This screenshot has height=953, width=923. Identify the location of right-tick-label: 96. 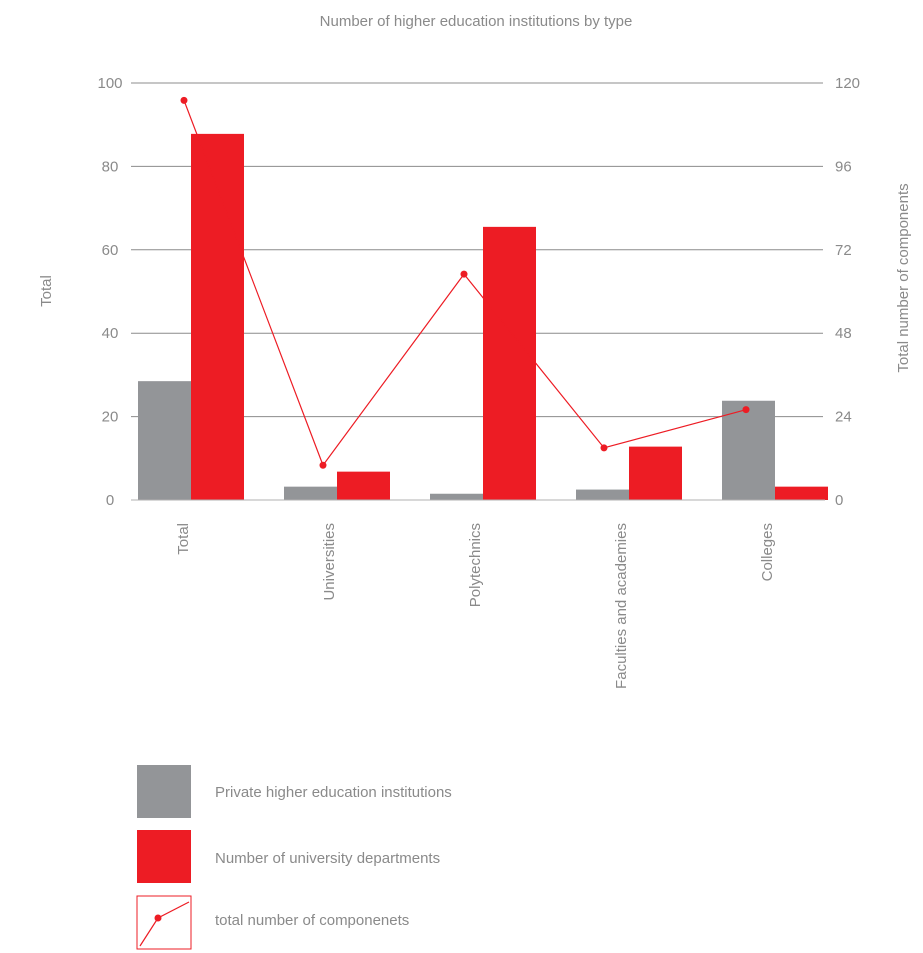
(843, 166).